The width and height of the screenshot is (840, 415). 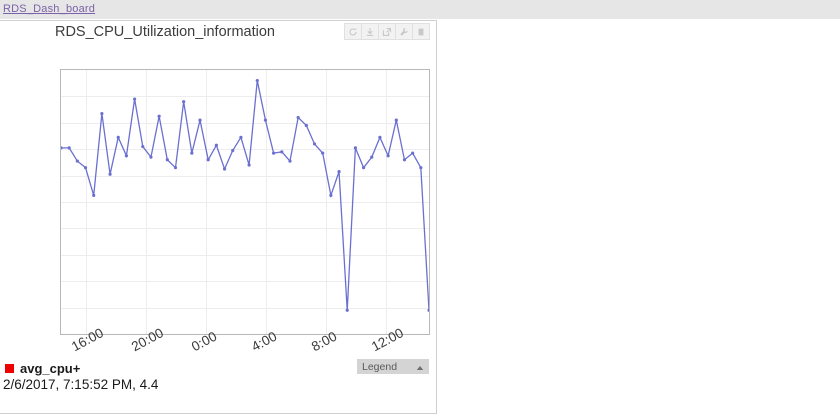 What do you see at coordinates (9, 368) in the screenshot?
I see `series-color-swatch` at bounding box center [9, 368].